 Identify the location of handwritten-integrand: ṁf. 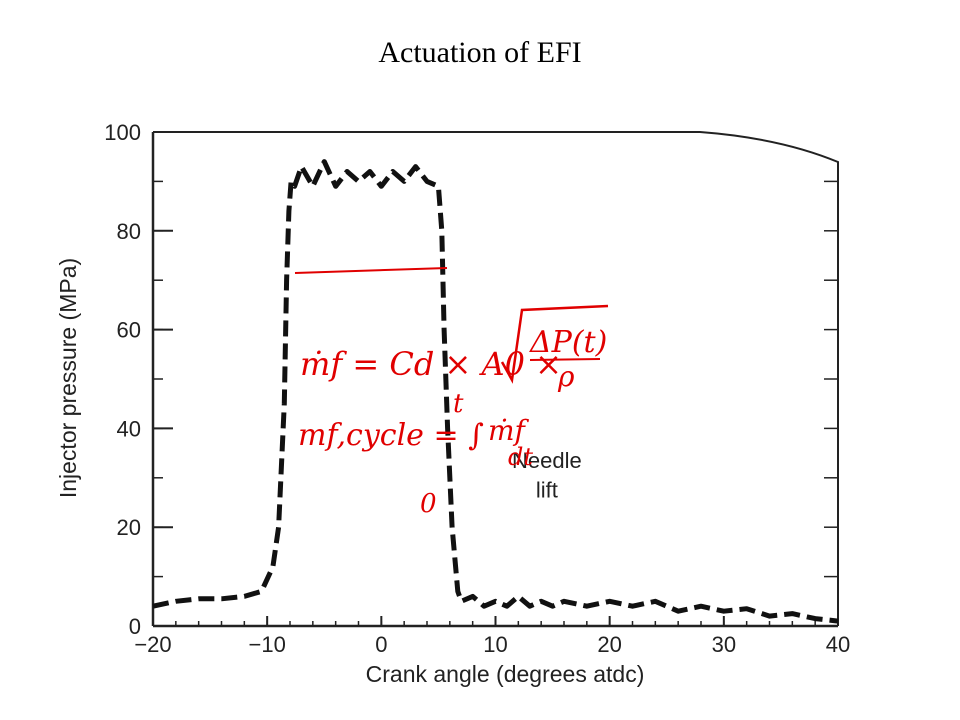
(509, 430).